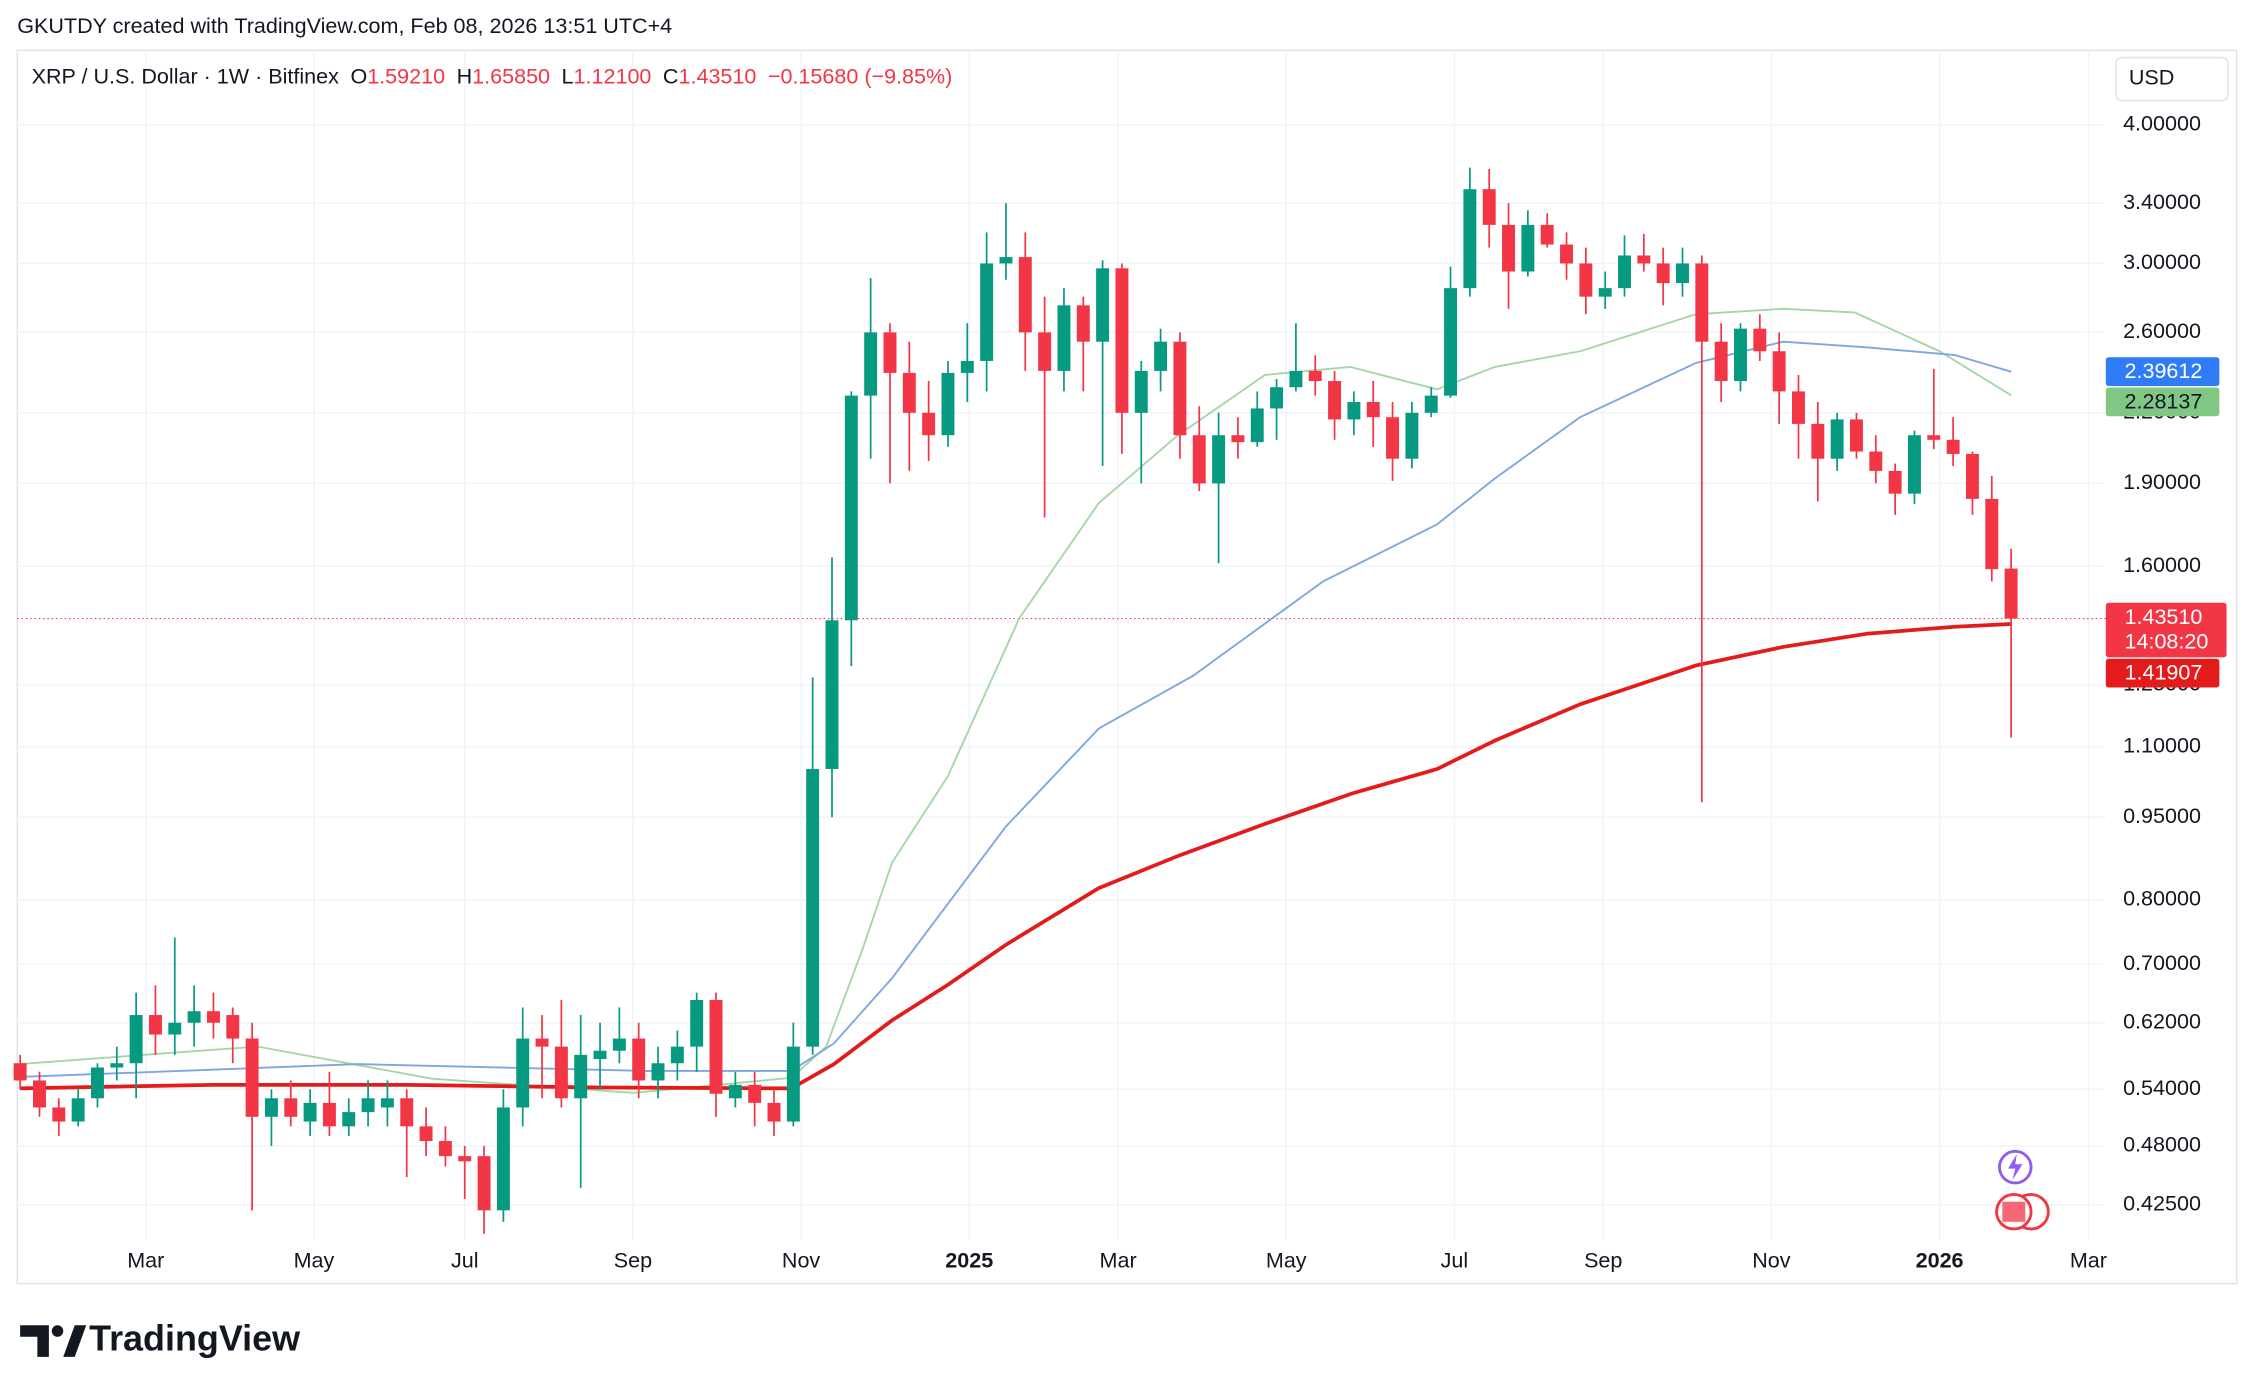 This screenshot has height=1392, width=2251. What do you see at coordinates (2162, 898) in the screenshot?
I see `y-tick-label: 0.80000` at bounding box center [2162, 898].